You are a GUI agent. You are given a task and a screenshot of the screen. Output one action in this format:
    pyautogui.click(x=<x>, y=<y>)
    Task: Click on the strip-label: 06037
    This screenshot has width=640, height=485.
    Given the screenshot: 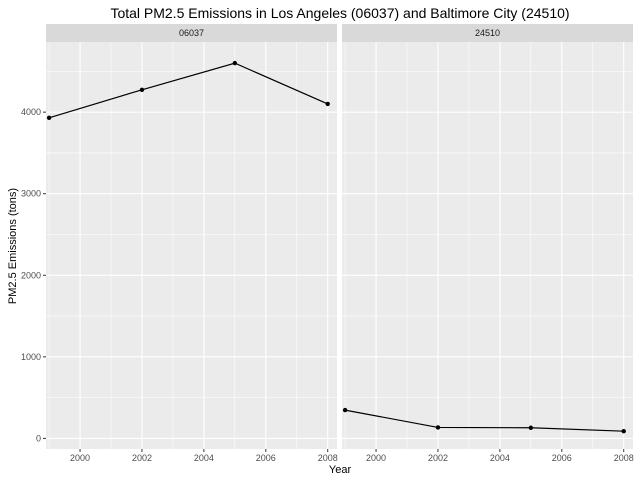 What is the action you would take?
    pyautogui.click(x=191, y=33)
    